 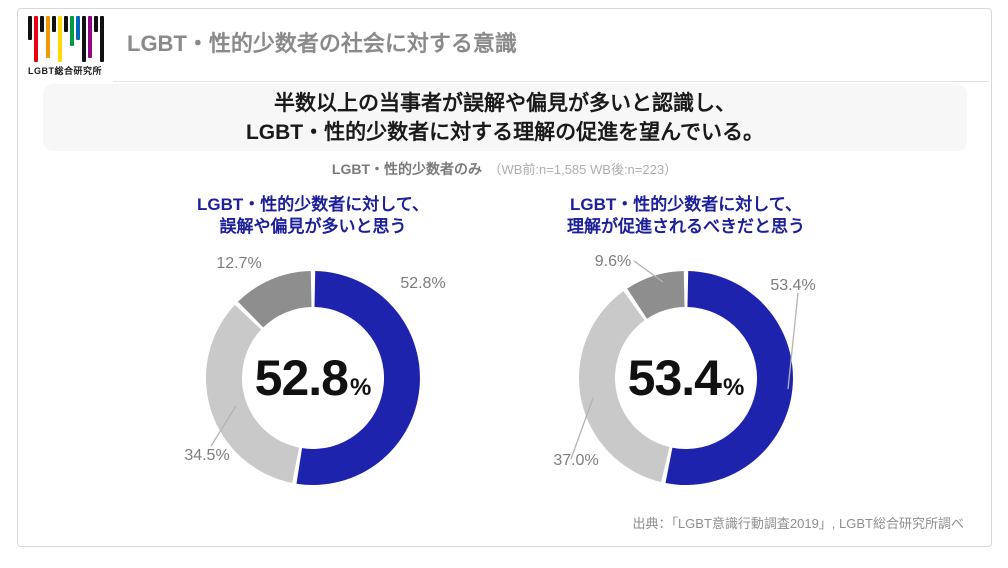 I want to click on donut-center-value-right: 53.4%, so click(x=686, y=378).